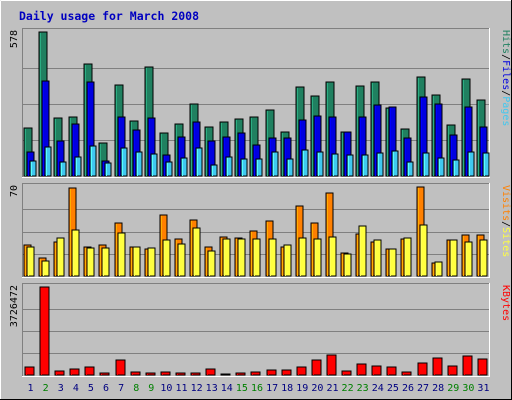 Image resolution: width=512 pixels, height=400 pixels. I want to click on x-tick-label: 31, so click(483, 388).